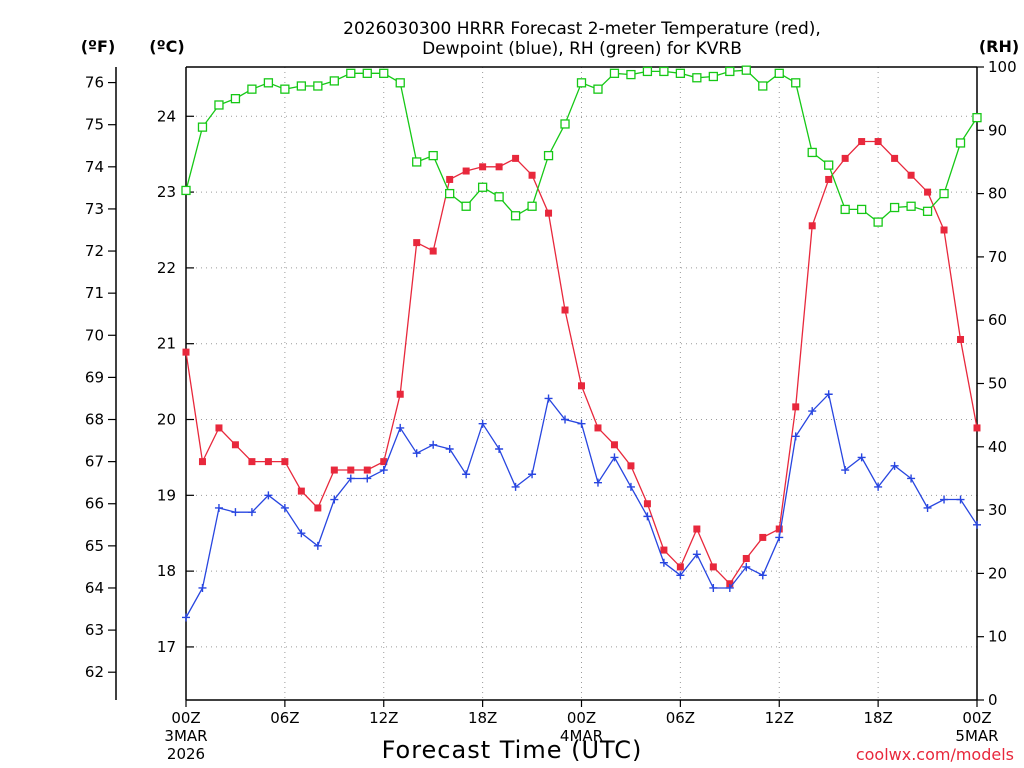 The image size is (1024, 768). I want to click on rh-tick-label: 60, so click(997, 320).